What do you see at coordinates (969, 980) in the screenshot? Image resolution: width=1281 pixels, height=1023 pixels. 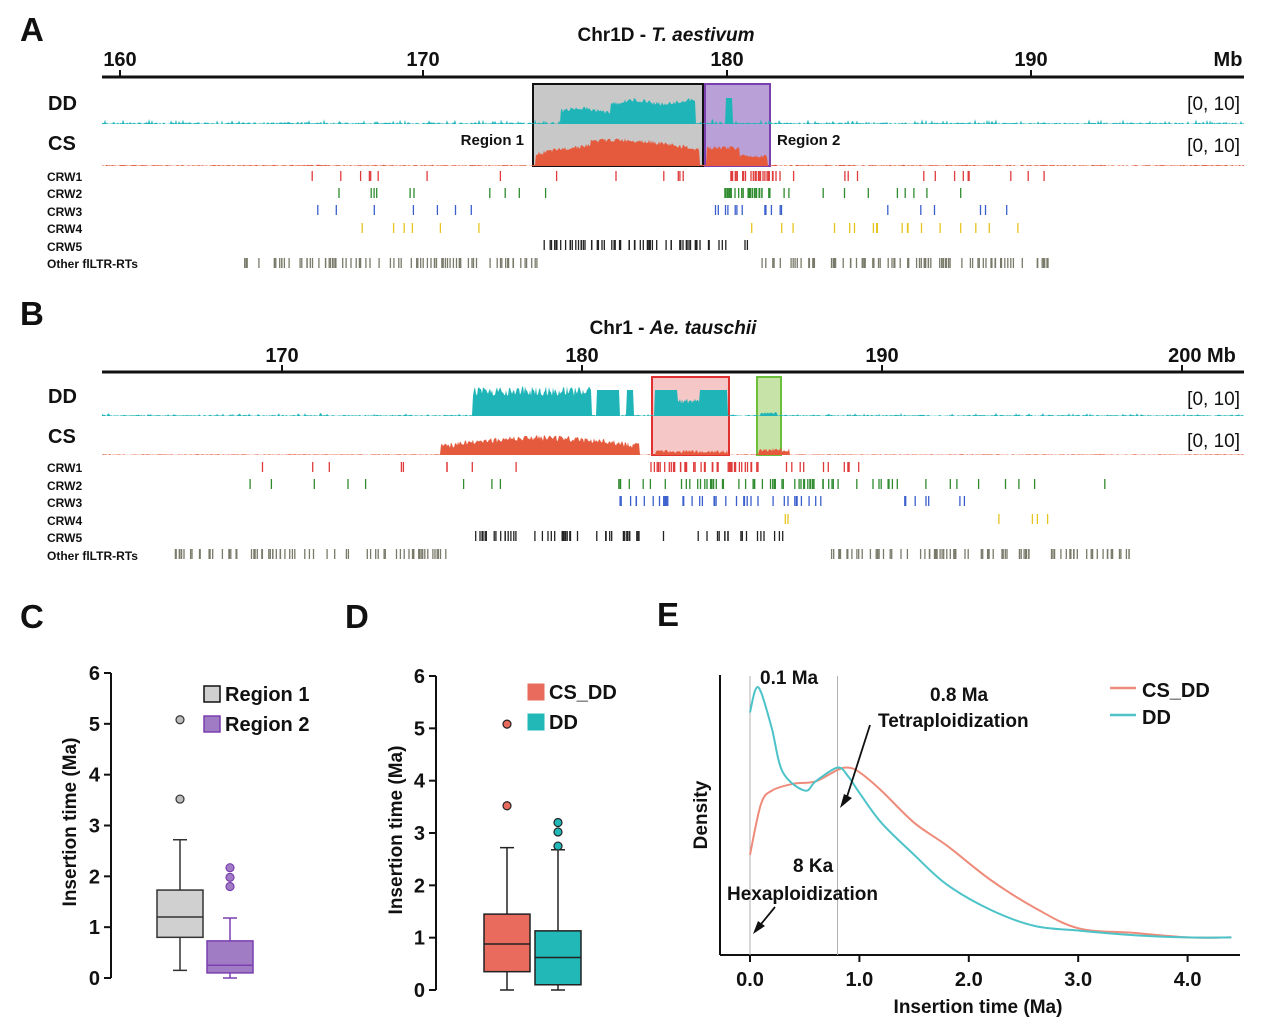 I see `x-tick-label: 2.0` at bounding box center [969, 980].